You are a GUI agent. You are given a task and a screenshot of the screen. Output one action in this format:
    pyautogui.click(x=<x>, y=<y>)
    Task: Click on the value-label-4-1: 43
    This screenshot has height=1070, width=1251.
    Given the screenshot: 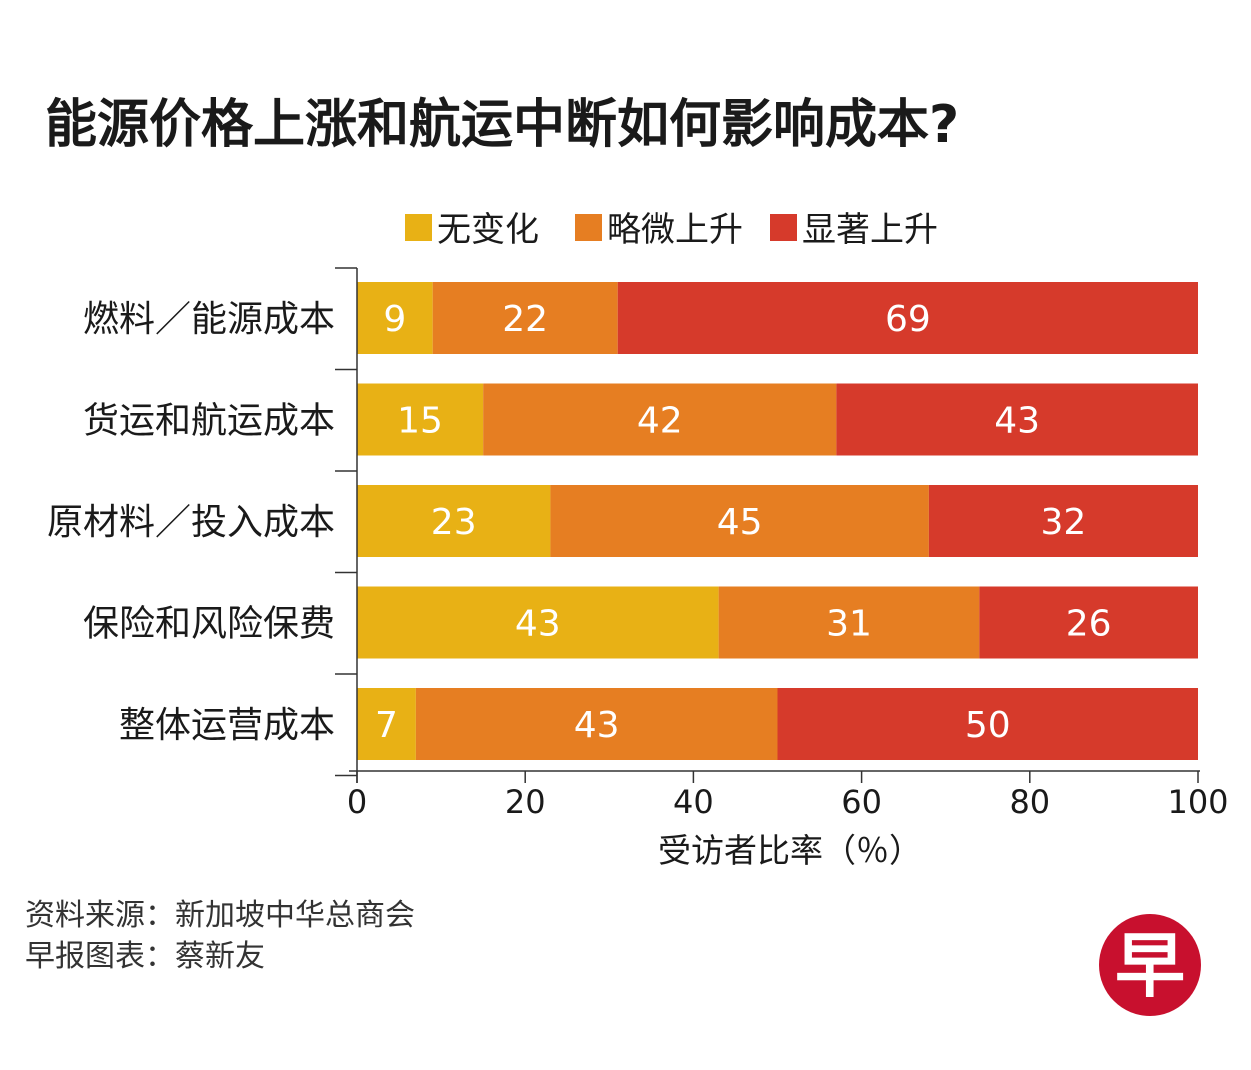 What is the action you would take?
    pyautogui.click(x=597, y=725)
    